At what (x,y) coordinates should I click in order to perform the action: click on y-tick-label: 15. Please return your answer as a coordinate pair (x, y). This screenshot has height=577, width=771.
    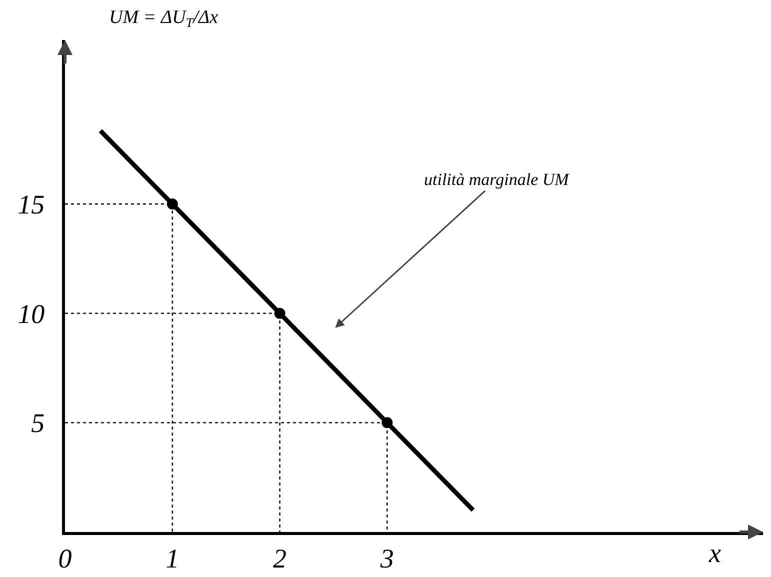
    Looking at the image, I should click on (31, 204).